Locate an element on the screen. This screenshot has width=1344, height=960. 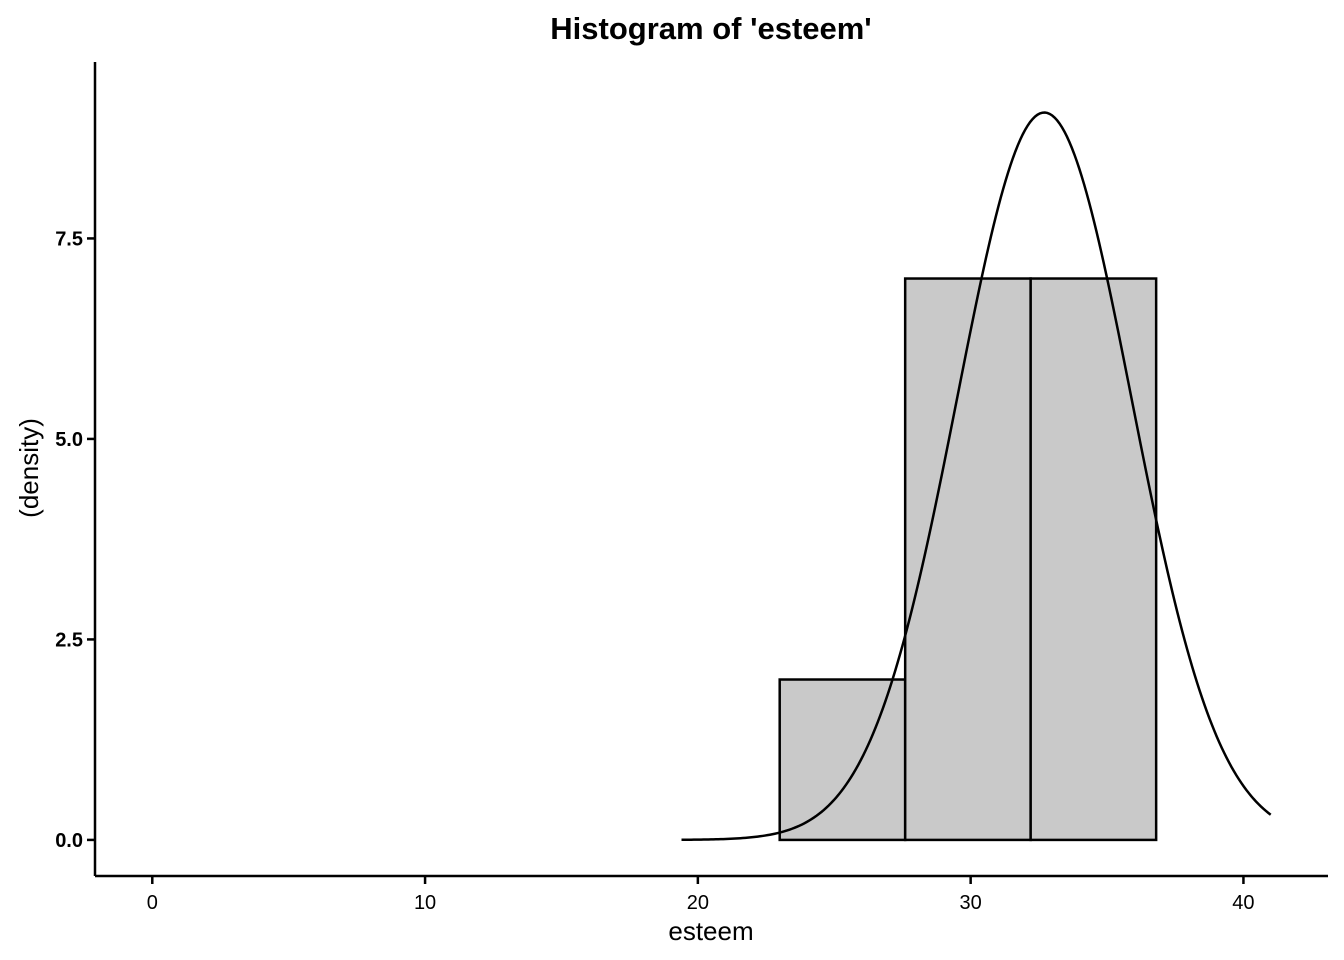
x-tick-label: 30 is located at coordinates (971, 903).